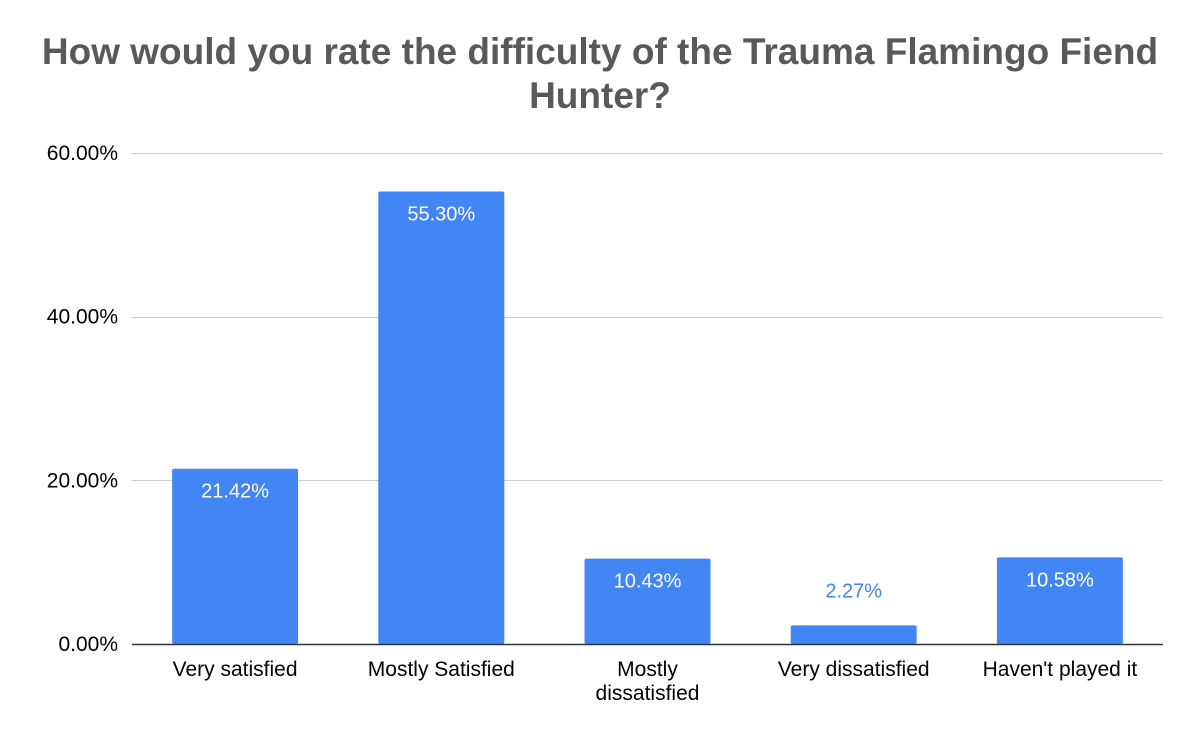  I want to click on y-axis-tick-labels: 0.00% 20.00% 40.00% 60.00%, so click(82, 399).